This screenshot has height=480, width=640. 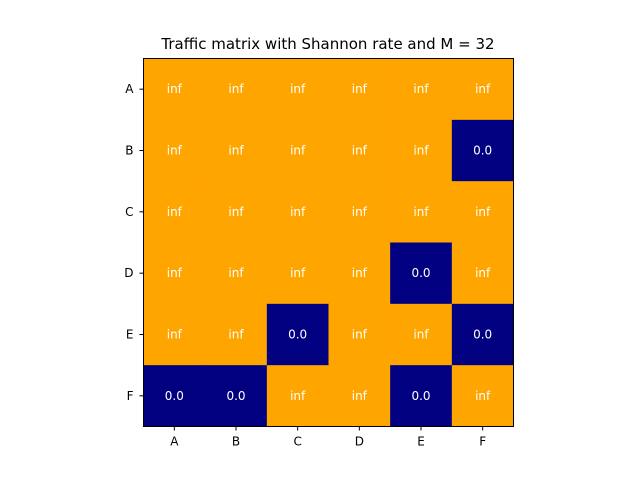 What do you see at coordinates (130, 335) in the screenshot?
I see `y-tick-label: E` at bounding box center [130, 335].